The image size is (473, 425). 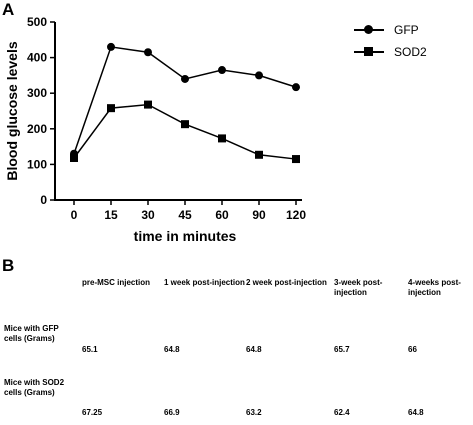 What do you see at coordinates (43, 200) in the screenshot?
I see `y-tick-label: 0` at bounding box center [43, 200].